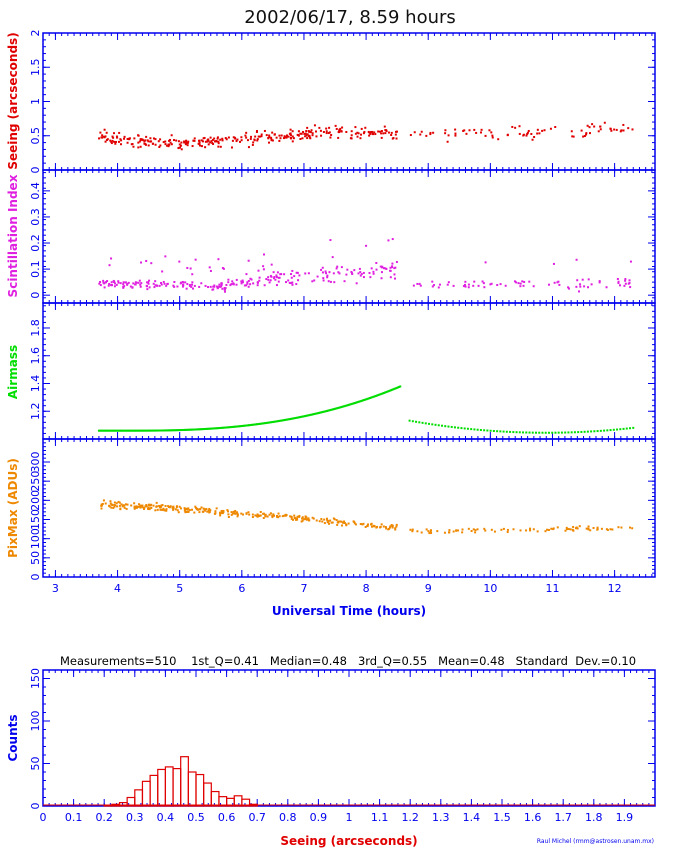 This screenshot has width=680, height=850. I want to click on y-tick-label: 250, so click(35, 481).